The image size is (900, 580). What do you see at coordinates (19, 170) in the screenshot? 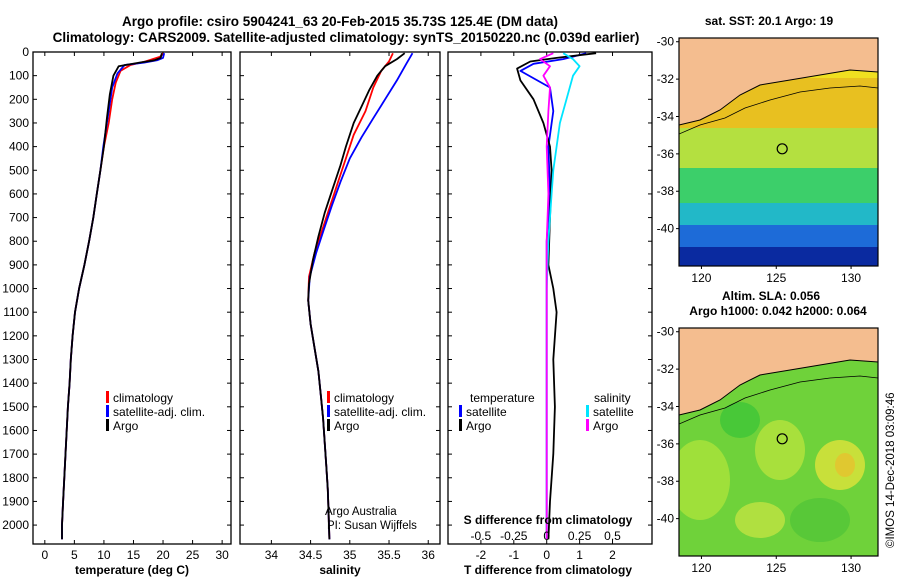
I see `y-tick-label: 500` at bounding box center [19, 170].